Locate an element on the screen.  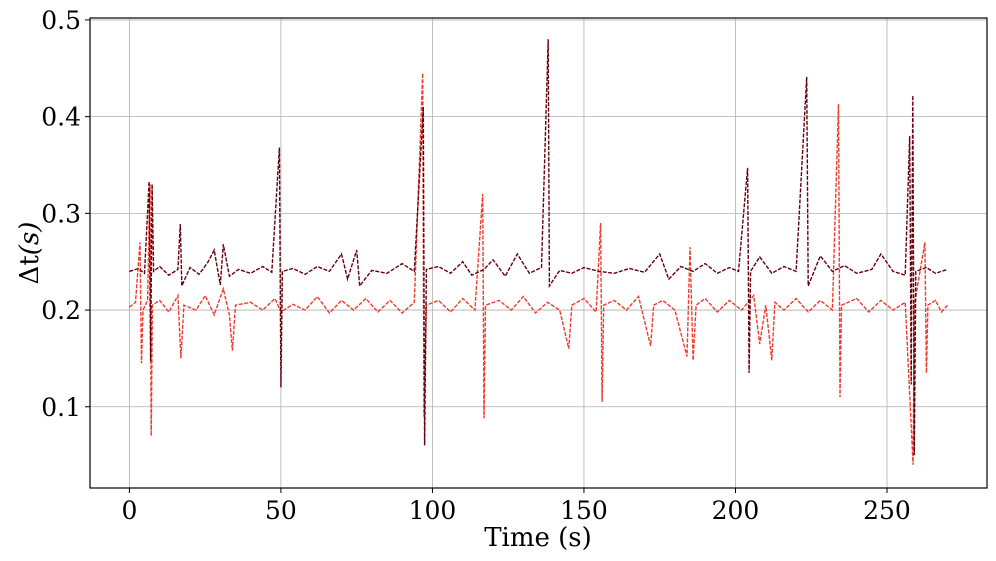
y-axis-label: Δt(s) is located at coordinates (30, 253).